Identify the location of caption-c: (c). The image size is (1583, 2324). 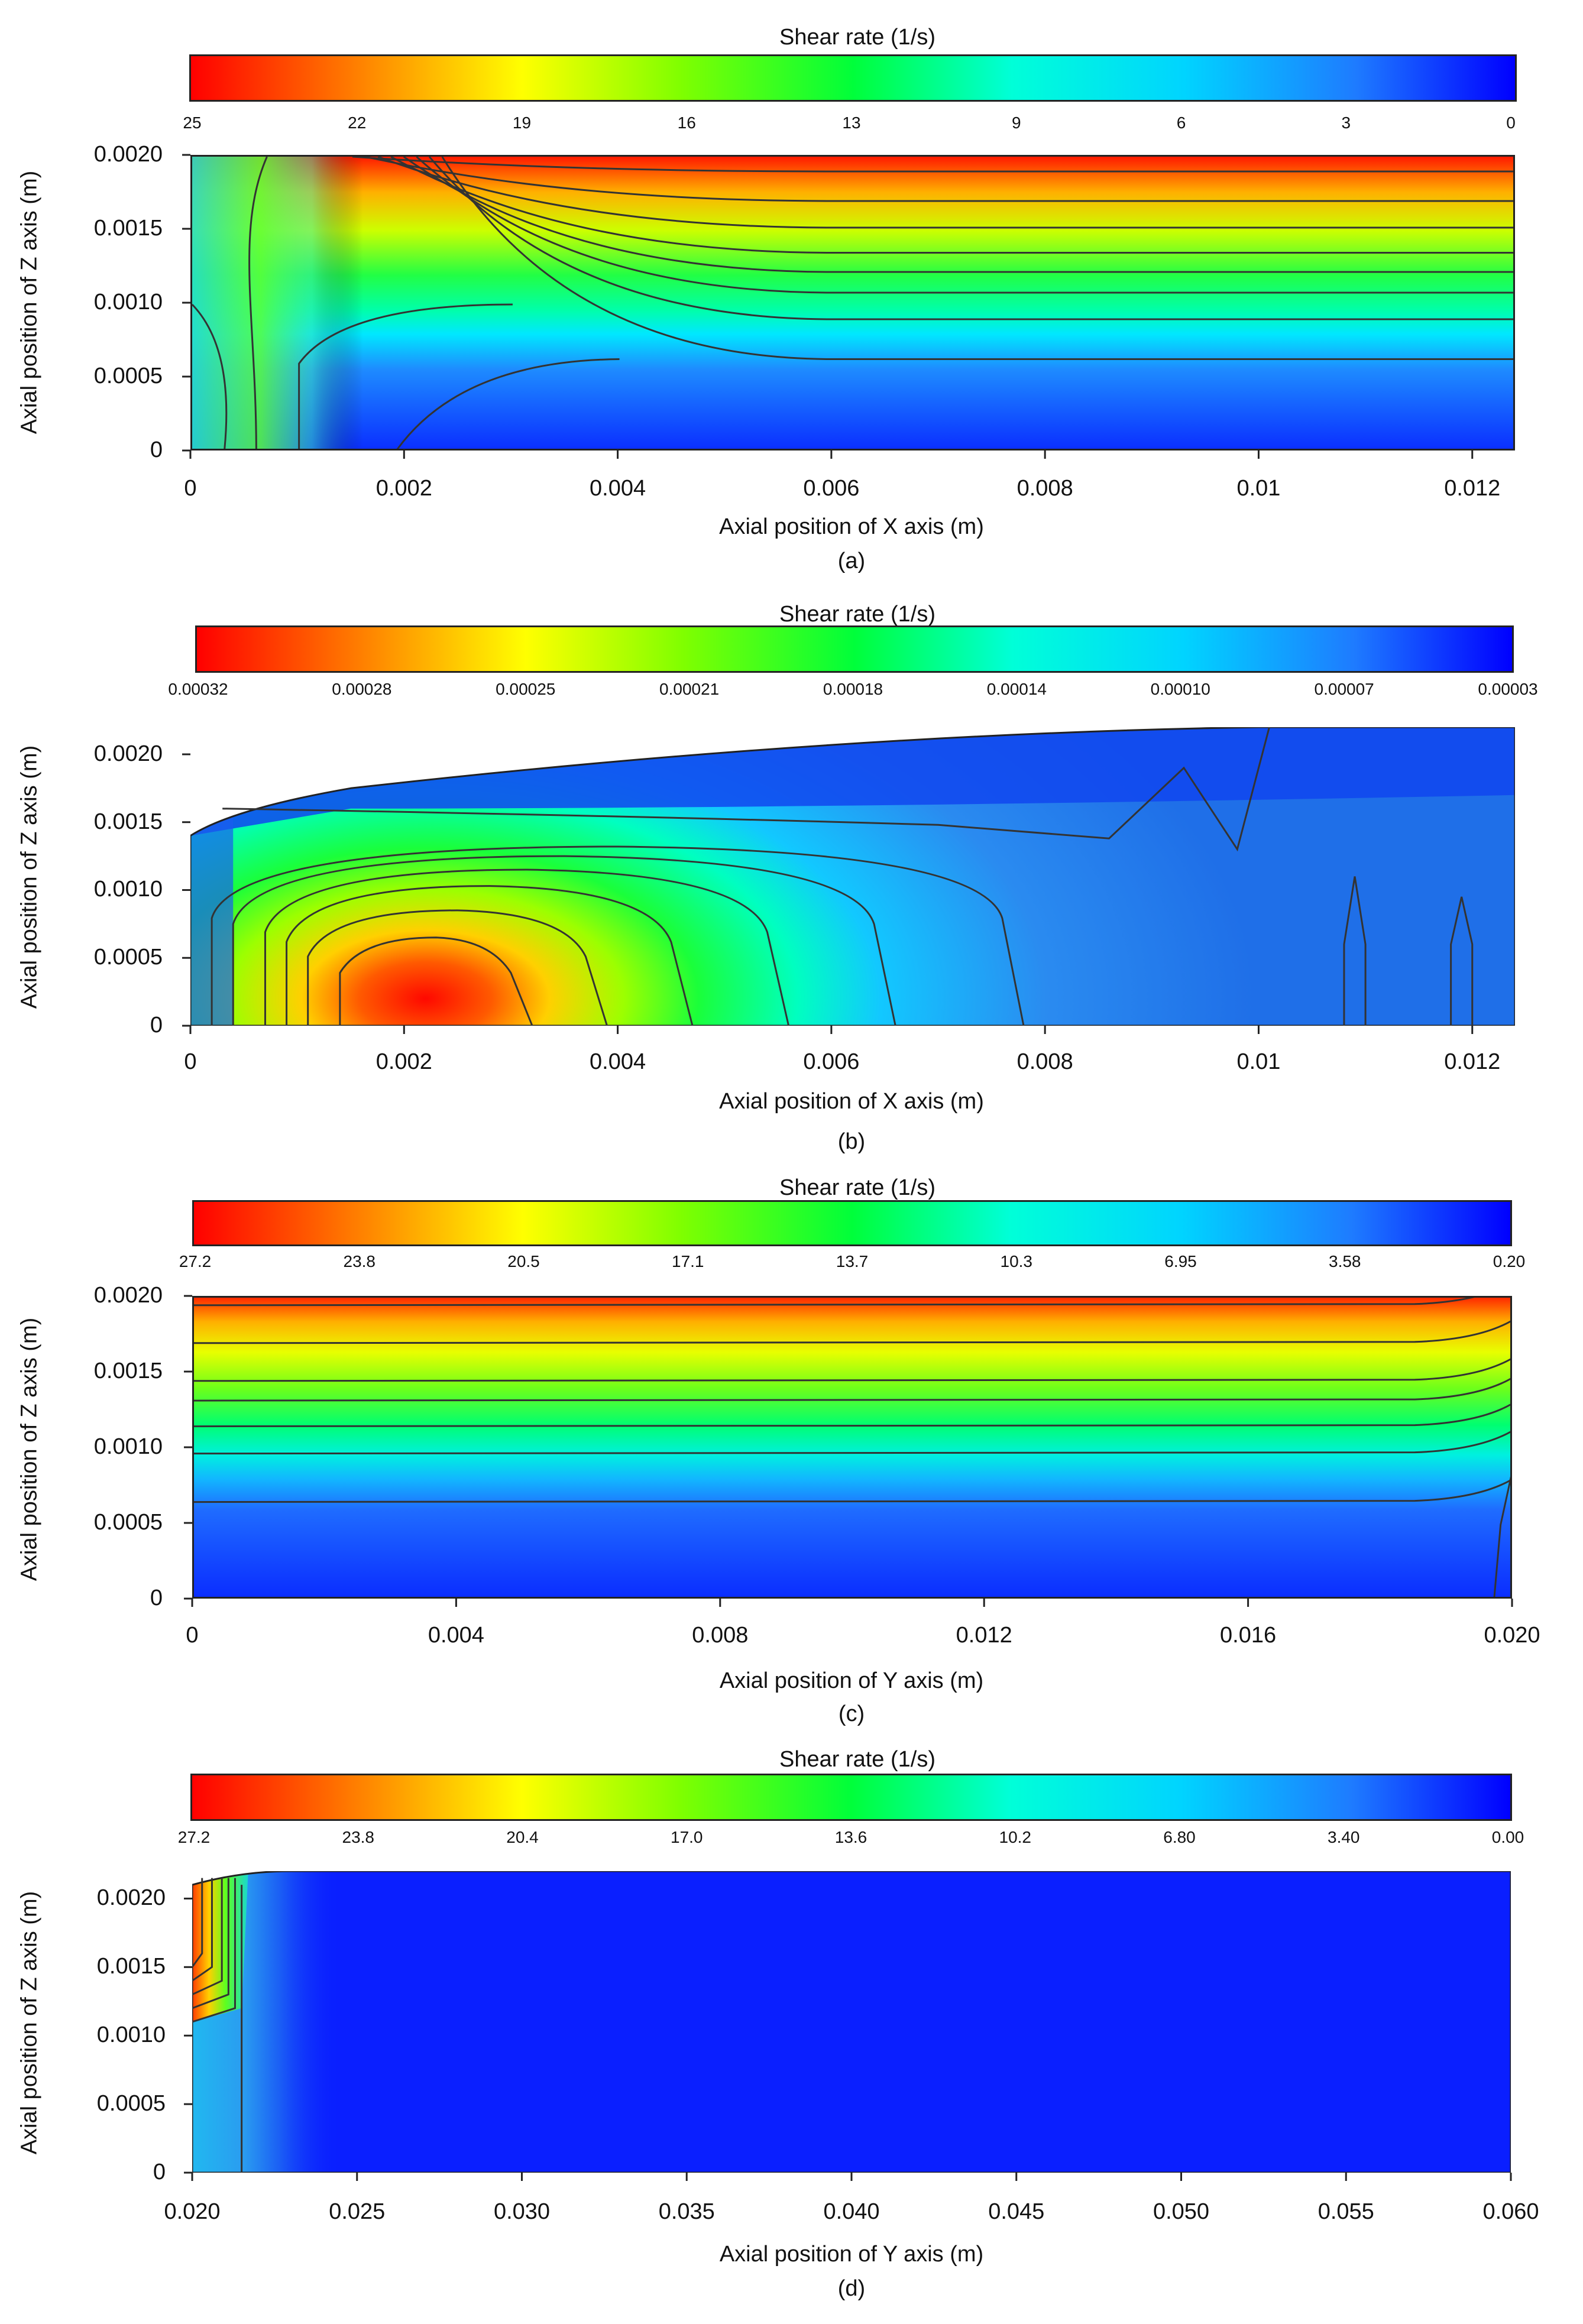
(852, 1713).